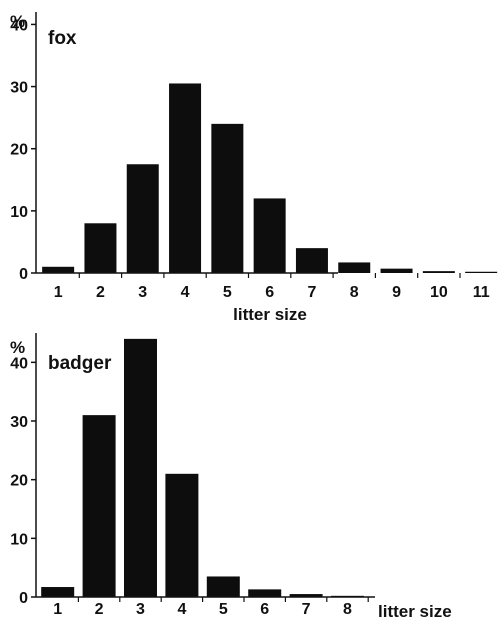  Describe the element at coordinates (481, 292) in the screenshot. I see `fox-x-tick-label: 11` at that location.